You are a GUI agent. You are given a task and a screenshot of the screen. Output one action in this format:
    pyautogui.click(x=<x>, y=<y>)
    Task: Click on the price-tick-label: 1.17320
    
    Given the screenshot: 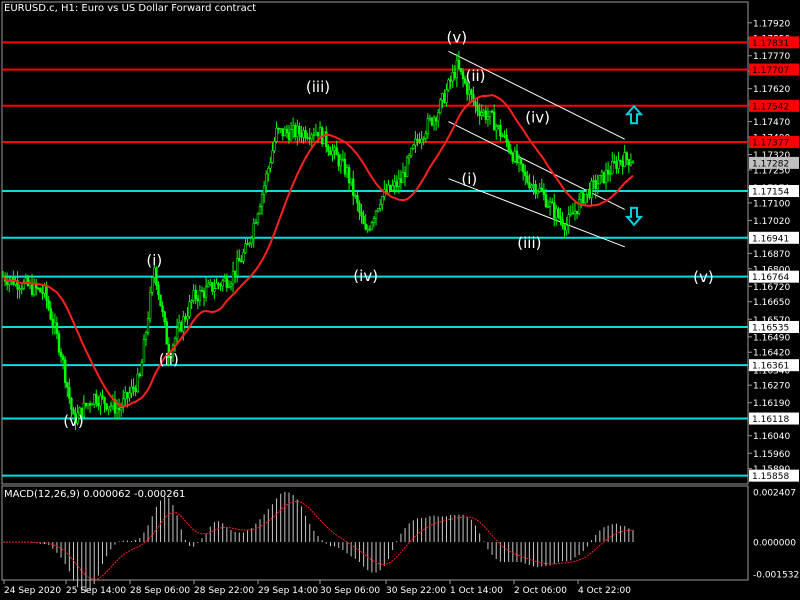 What is the action you would take?
    pyautogui.click(x=771, y=156)
    